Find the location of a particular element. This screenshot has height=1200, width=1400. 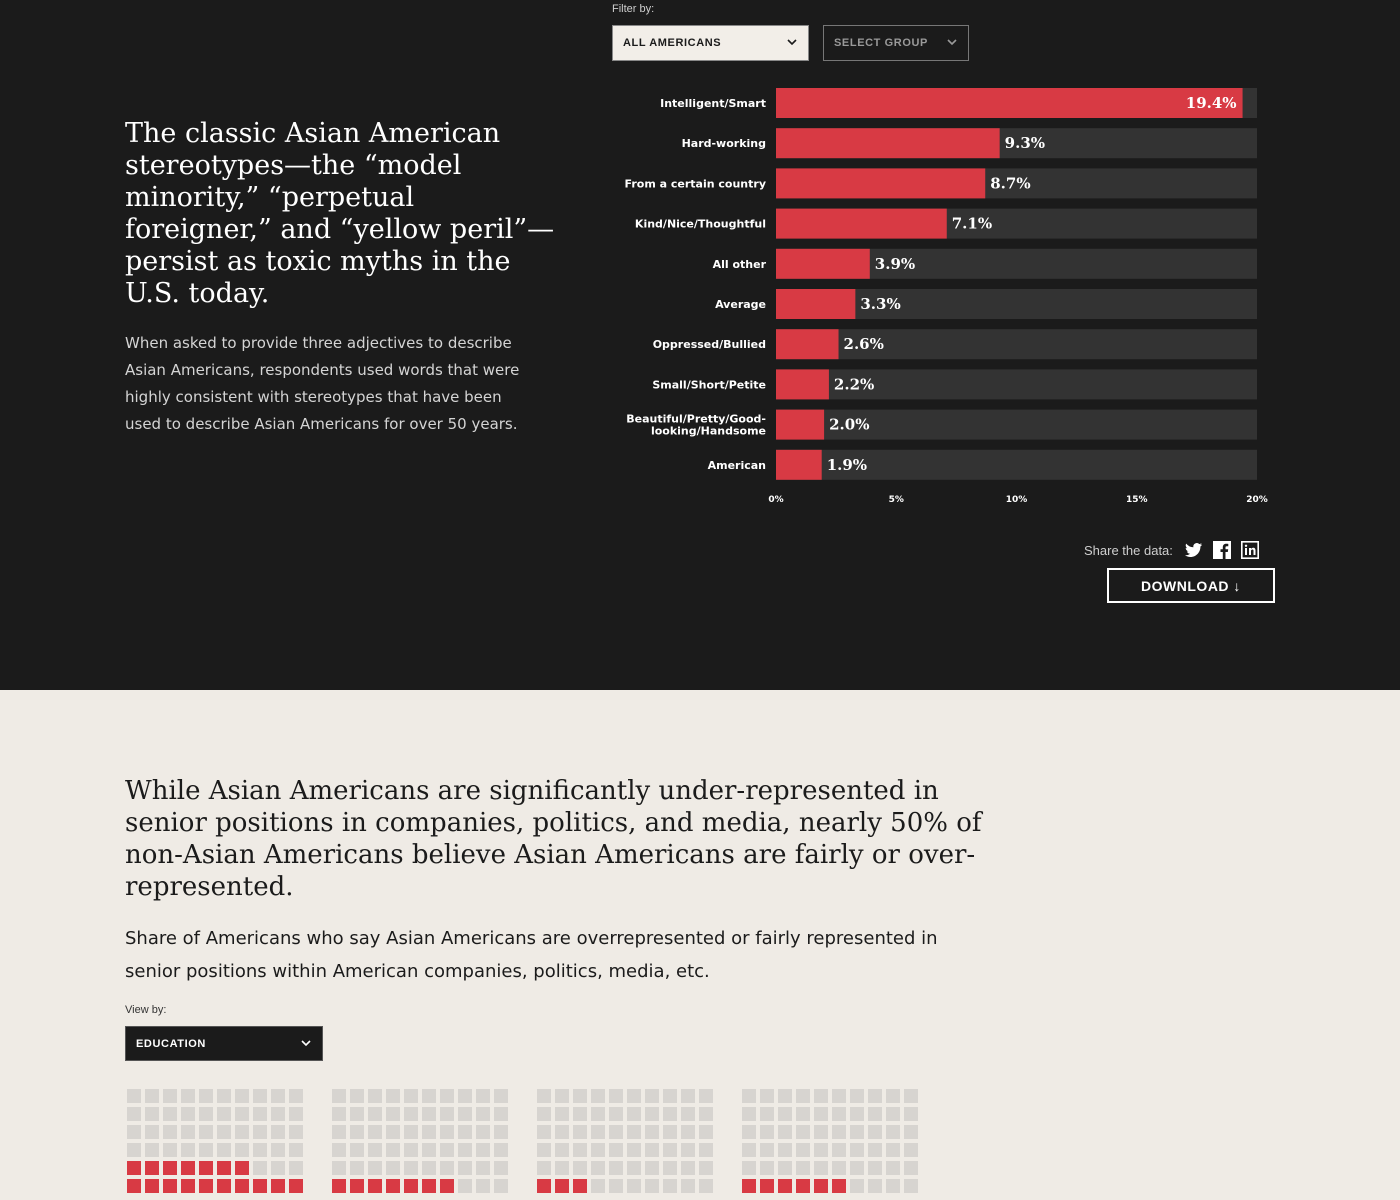

facebook-icon is located at coordinates (1221, 550).